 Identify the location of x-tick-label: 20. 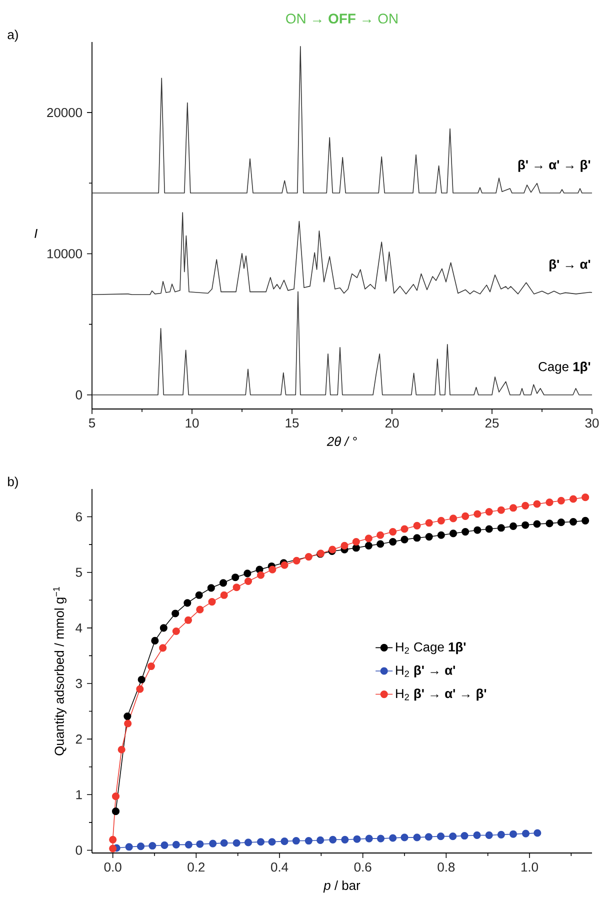
(392, 423).